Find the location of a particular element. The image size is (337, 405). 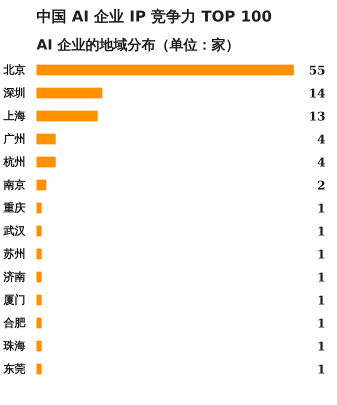

data-label: 55 is located at coordinates (317, 71).